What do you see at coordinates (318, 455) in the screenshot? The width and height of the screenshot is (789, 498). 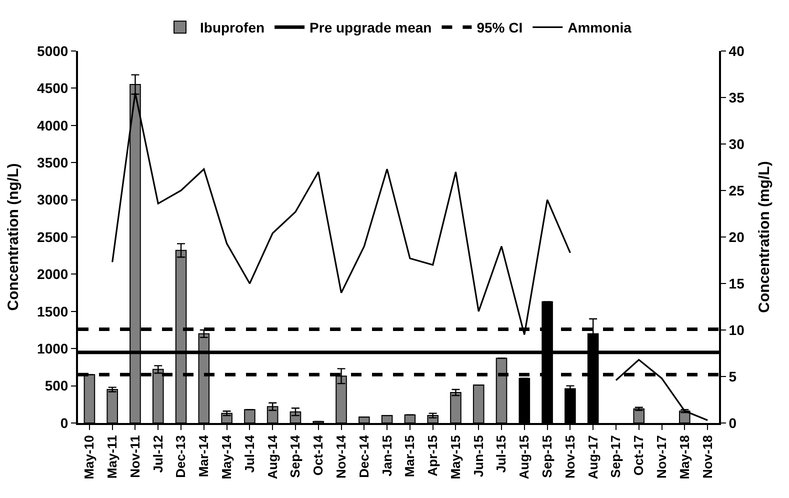 I see `x-tick-label: Oct-14` at bounding box center [318, 455].